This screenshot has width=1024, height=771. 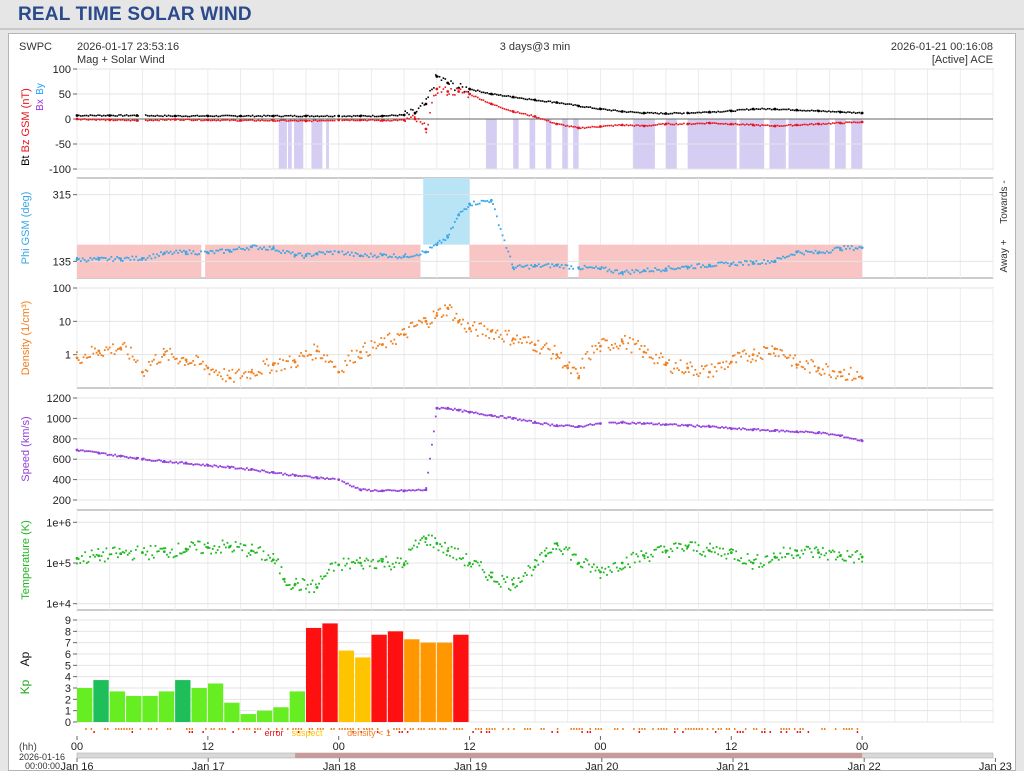 What do you see at coordinates (26, 228) in the screenshot?
I see `phi-ylabel: Phi GSM (deg)` at bounding box center [26, 228].